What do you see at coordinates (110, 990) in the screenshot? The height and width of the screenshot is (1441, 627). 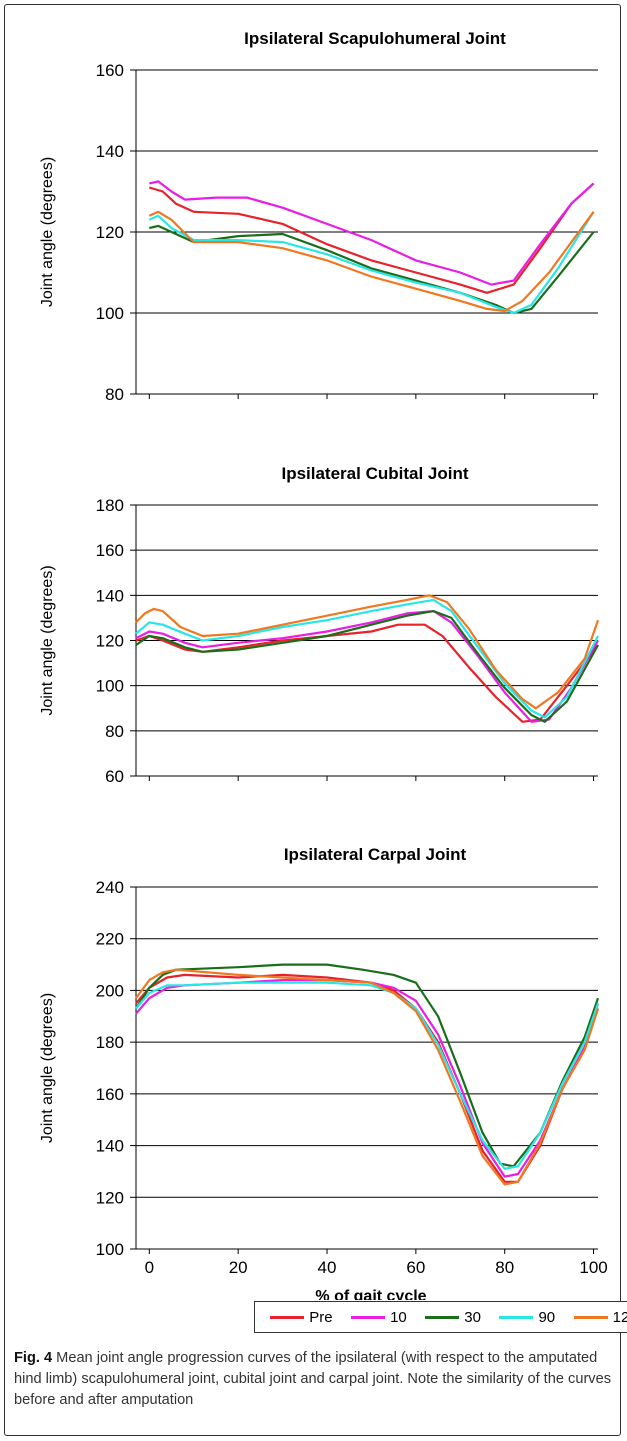 I see `y-tick-label: 200` at bounding box center [110, 990].